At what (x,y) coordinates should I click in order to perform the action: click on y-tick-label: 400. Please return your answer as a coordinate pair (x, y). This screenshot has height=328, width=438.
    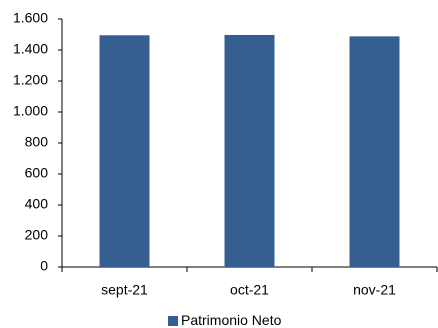
    Looking at the image, I should click on (37, 204).